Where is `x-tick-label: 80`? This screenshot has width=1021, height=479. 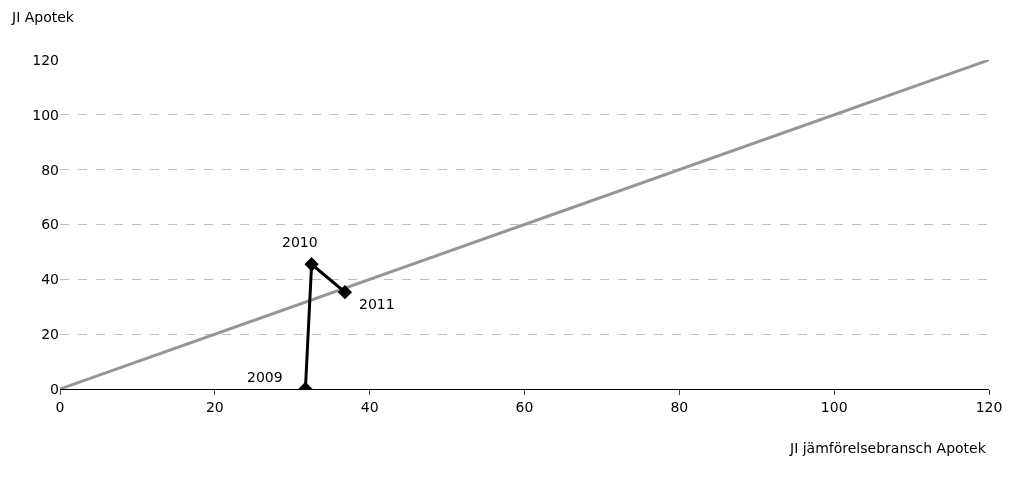 x-tick-label: 80 is located at coordinates (679, 406).